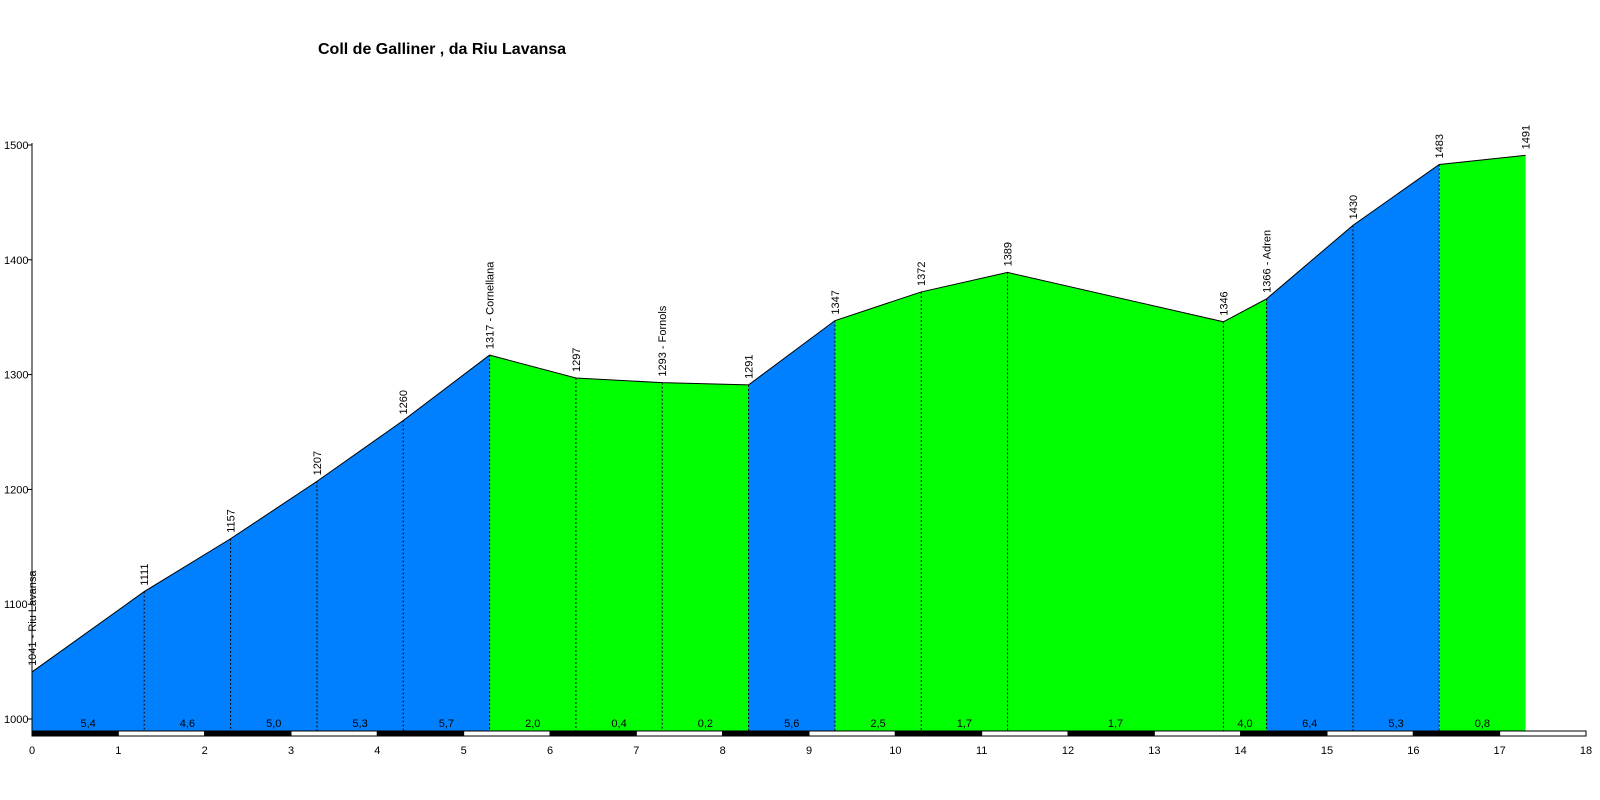  Describe the element at coordinates (1224, 303) in the screenshot. I see `point-label: 1346` at that location.